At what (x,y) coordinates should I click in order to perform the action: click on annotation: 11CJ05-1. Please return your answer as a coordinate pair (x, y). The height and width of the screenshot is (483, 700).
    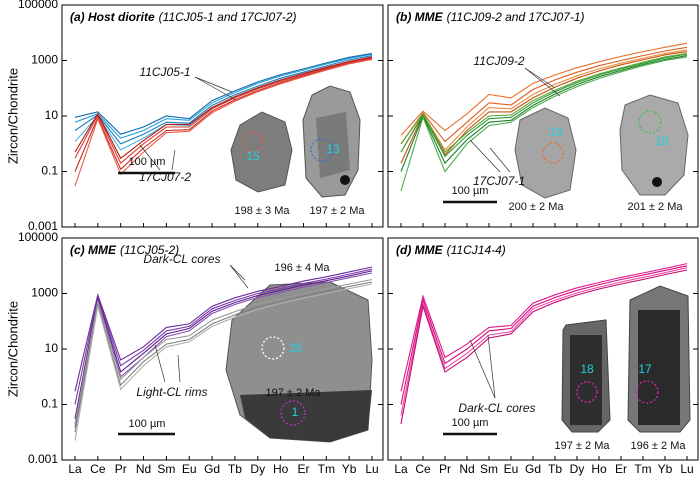
    Looking at the image, I should click on (164, 72).